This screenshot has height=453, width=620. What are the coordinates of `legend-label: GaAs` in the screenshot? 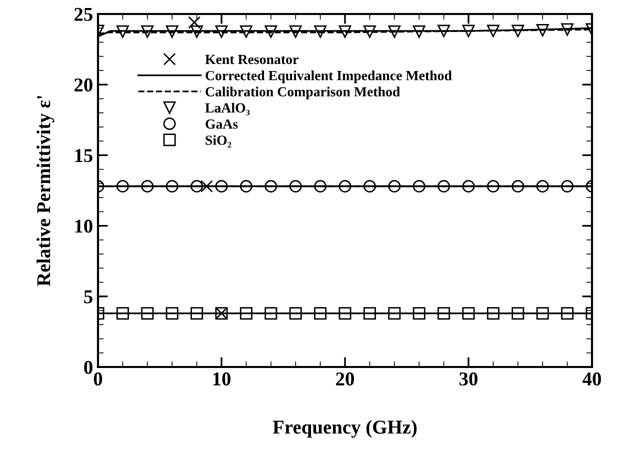 It's located at (222, 124).